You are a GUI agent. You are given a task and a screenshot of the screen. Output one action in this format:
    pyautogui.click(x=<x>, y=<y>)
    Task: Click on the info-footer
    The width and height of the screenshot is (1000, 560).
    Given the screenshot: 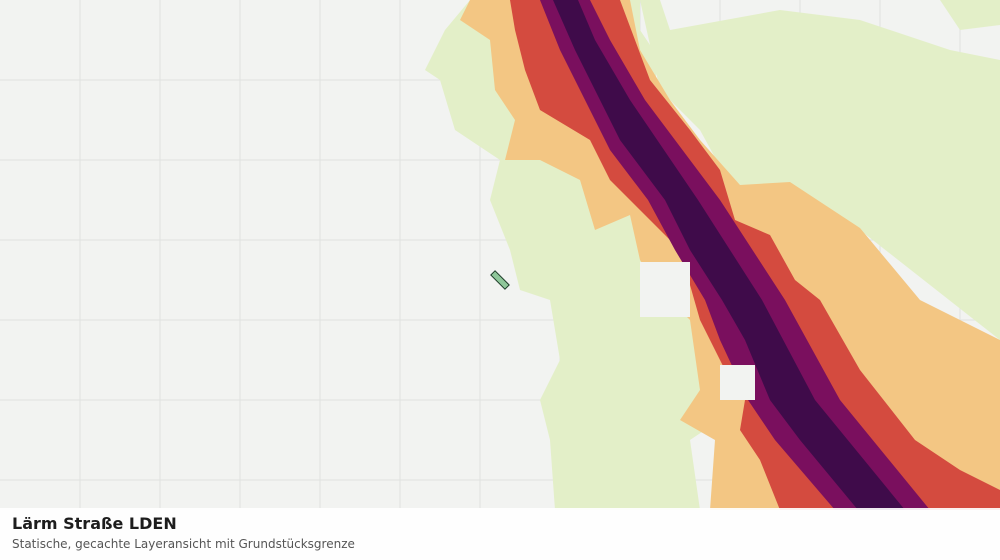 What is the action you would take?
    pyautogui.click(x=500, y=534)
    